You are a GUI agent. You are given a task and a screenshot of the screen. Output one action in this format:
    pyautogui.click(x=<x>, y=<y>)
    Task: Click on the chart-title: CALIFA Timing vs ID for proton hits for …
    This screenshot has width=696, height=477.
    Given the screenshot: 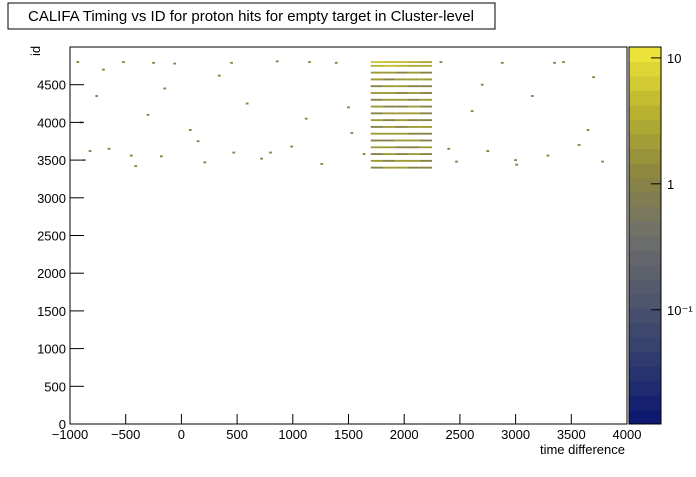 What is the action you would take?
    pyautogui.click(x=251, y=16)
    